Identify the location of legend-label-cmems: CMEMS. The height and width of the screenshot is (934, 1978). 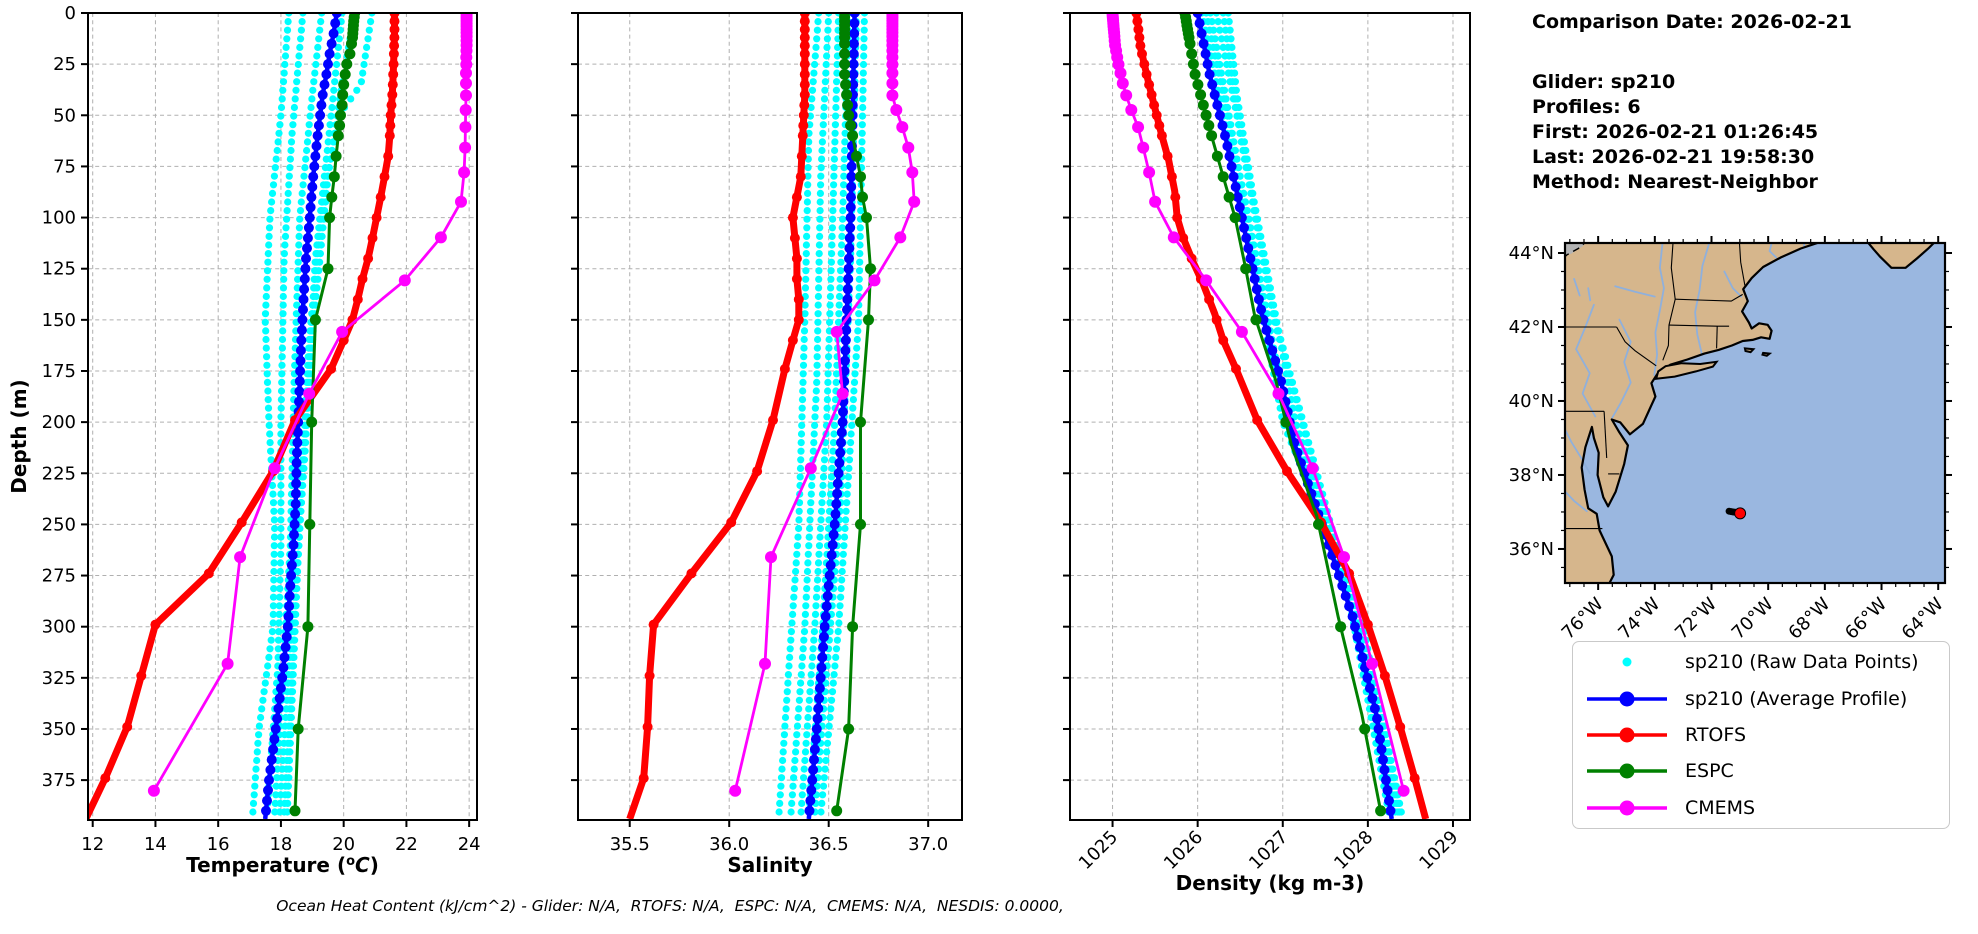
(1720, 807).